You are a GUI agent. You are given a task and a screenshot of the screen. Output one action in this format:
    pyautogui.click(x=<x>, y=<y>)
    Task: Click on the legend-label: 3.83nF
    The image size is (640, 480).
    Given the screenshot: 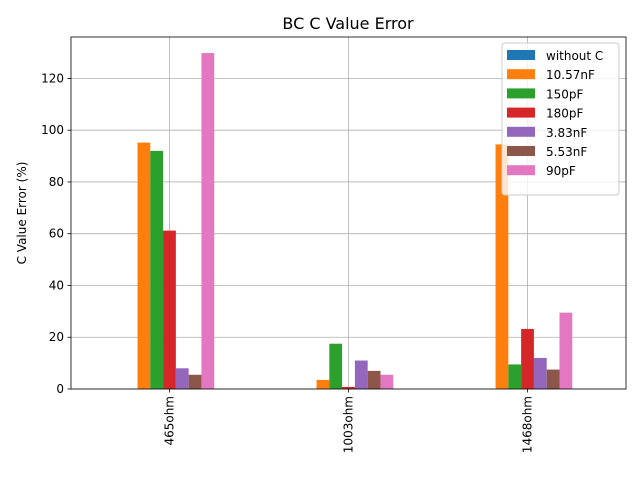 What is the action you would take?
    pyautogui.click(x=566, y=133)
    